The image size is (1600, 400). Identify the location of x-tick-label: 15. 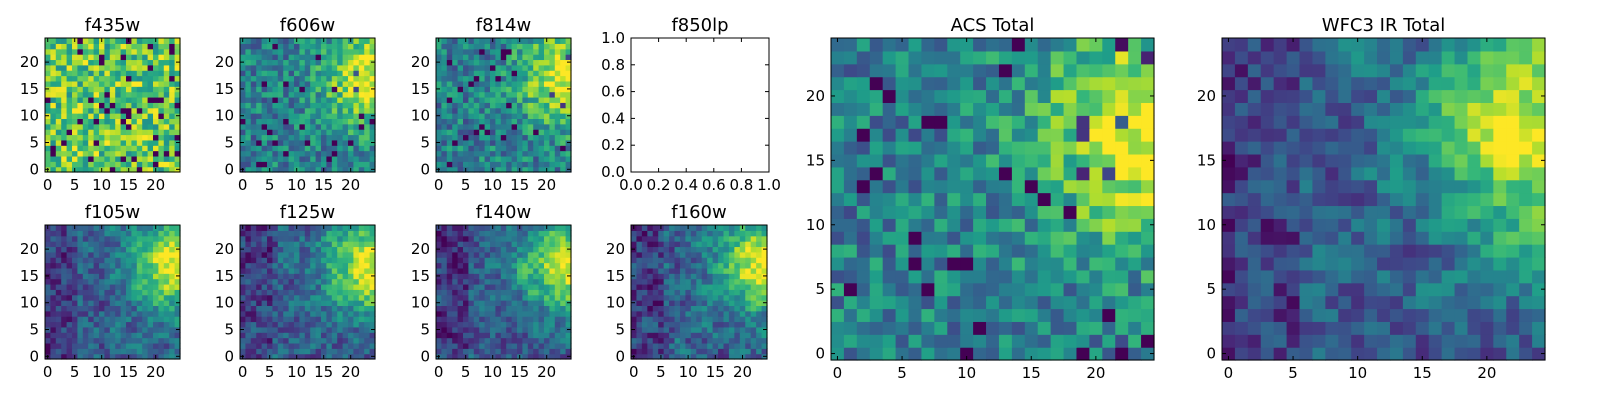
(519, 185).